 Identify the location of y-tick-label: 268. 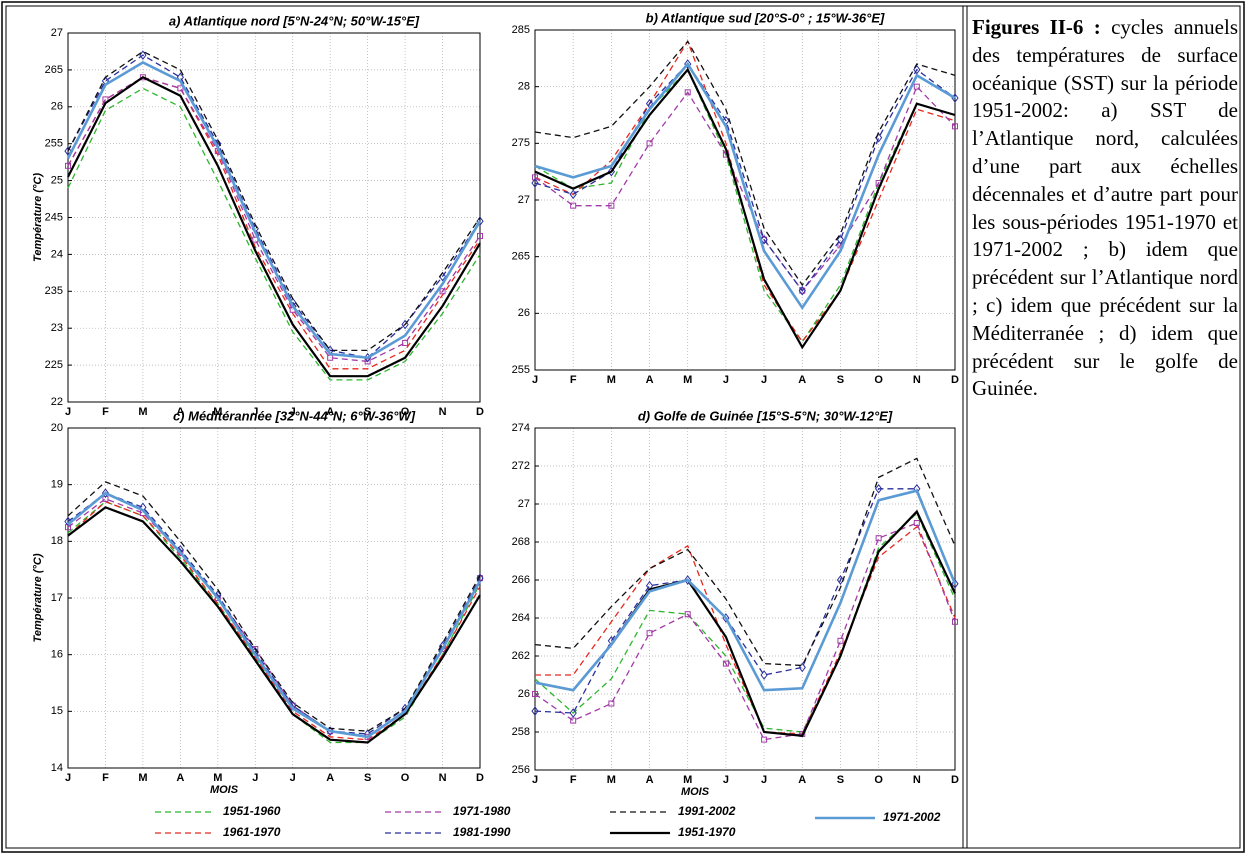
(521, 542).